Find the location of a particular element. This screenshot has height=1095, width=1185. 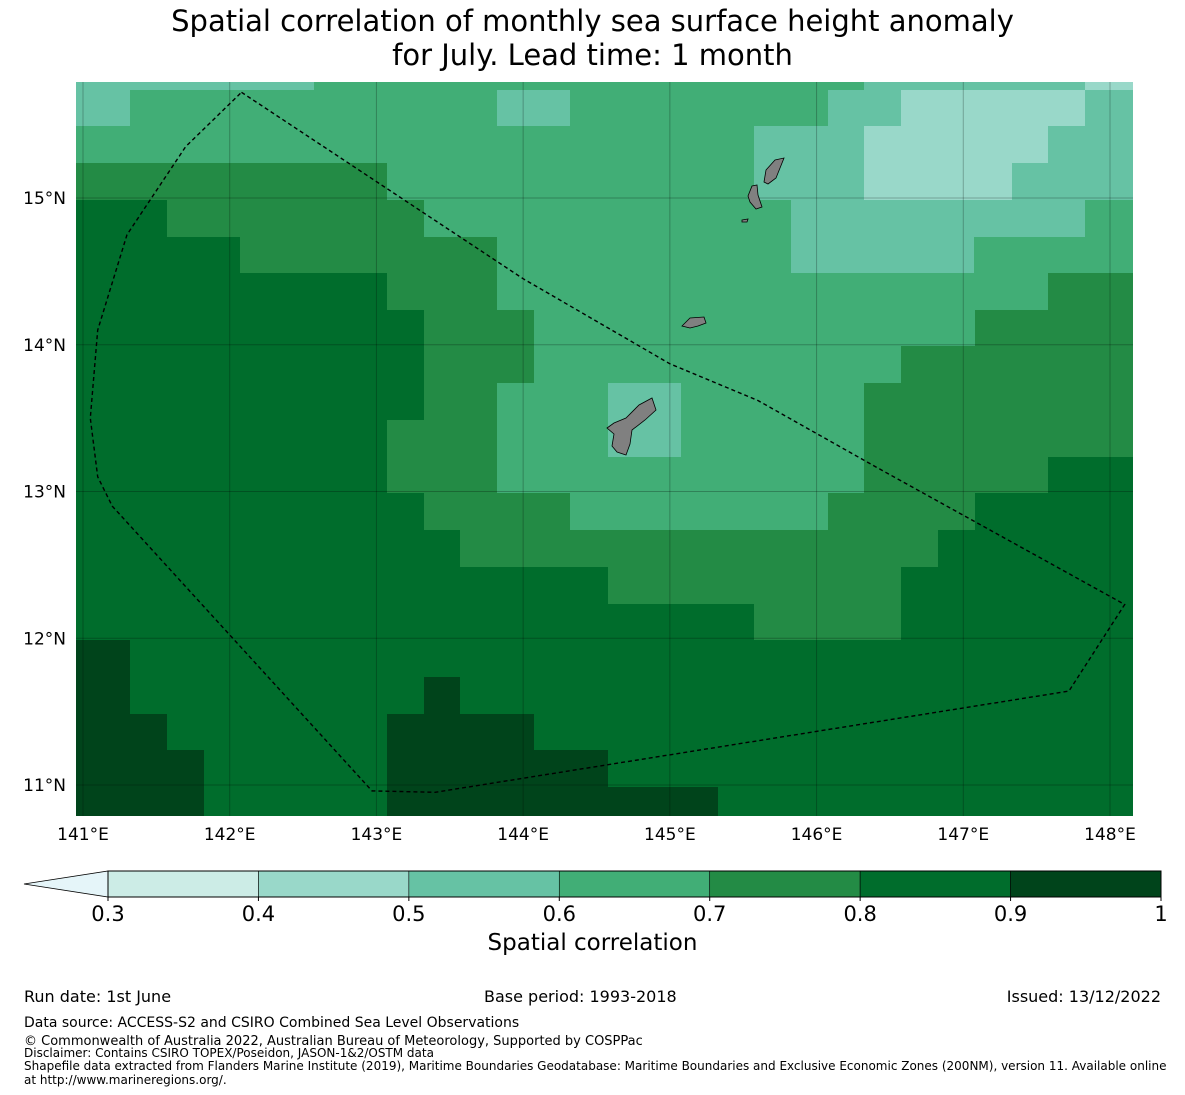

colorbar-tick-label: 0.3 is located at coordinates (107, 914).